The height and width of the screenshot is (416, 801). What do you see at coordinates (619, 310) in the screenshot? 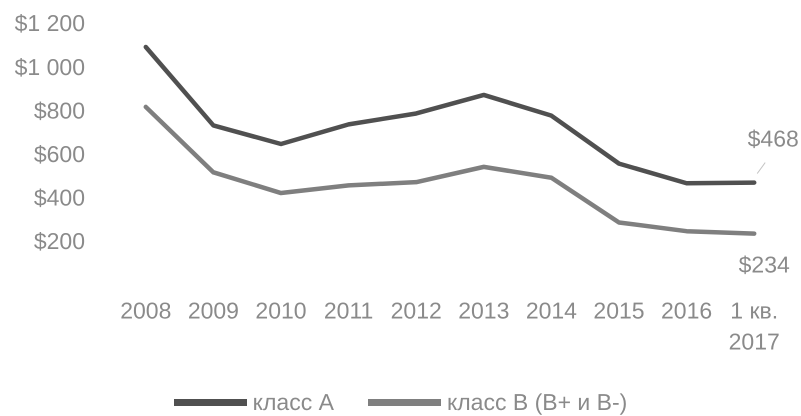
I see `x-tick-label: 2015` at bounding box center [619, 310].